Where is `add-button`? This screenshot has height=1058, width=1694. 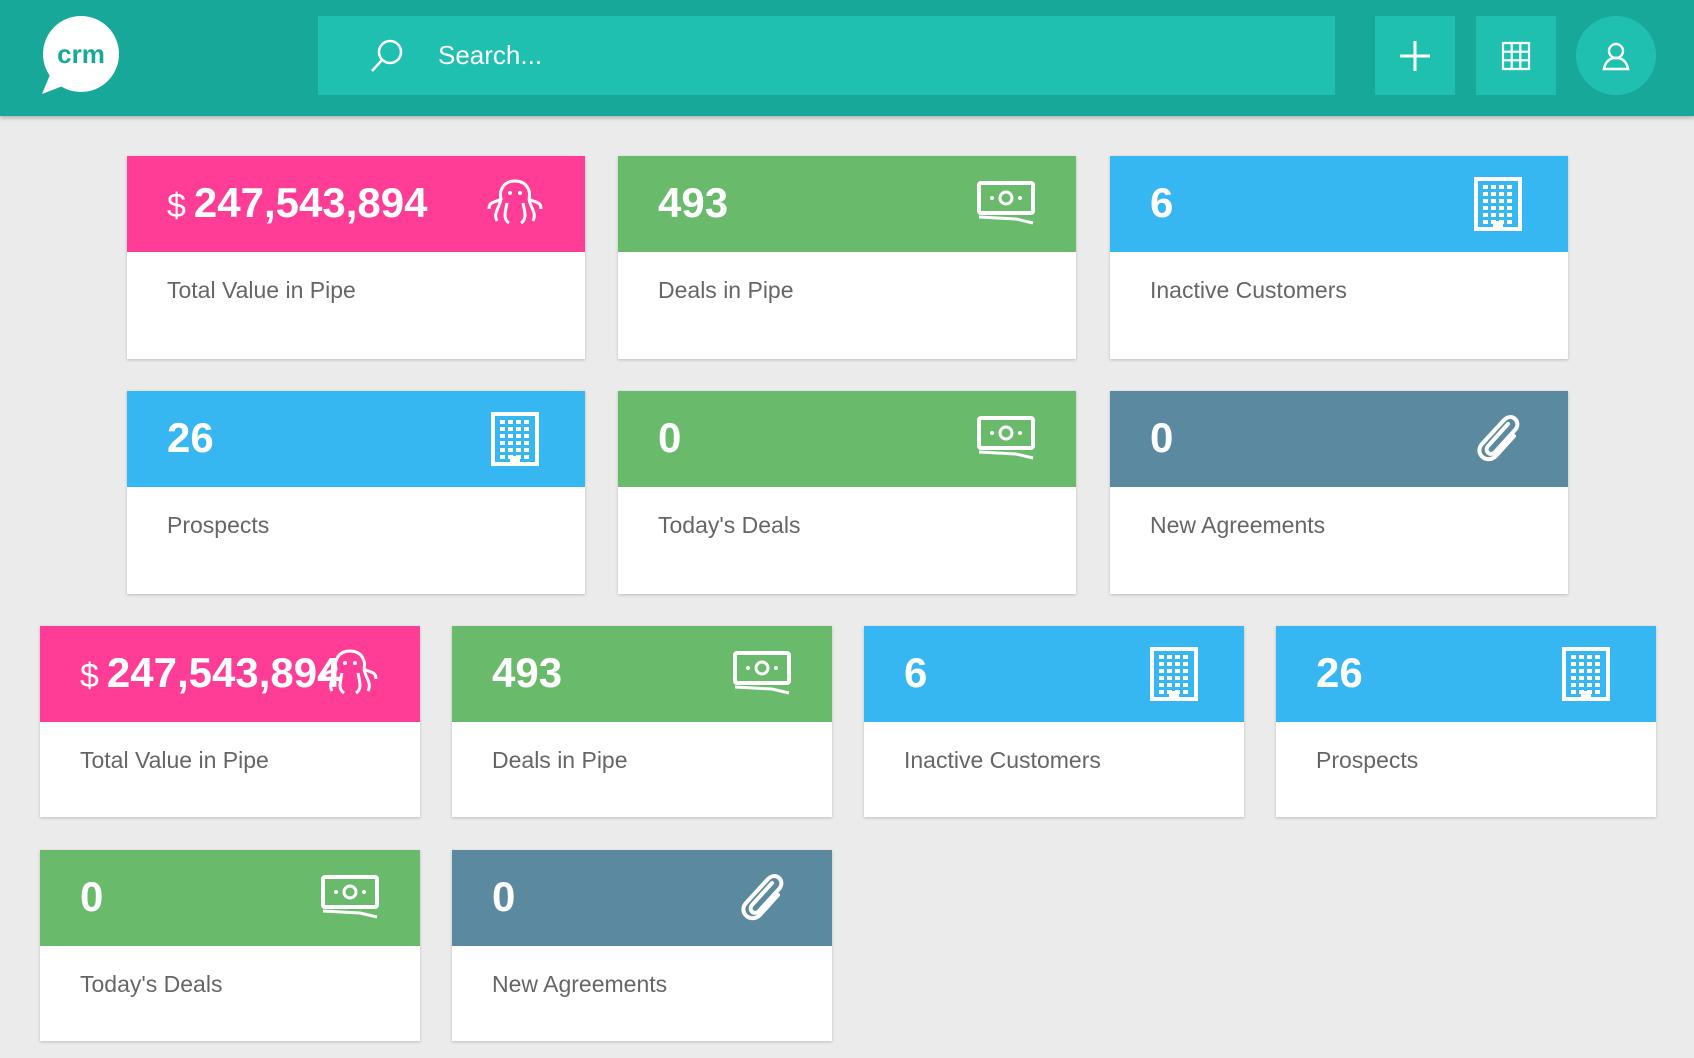
add-button is located at coordinates (1415, 55).